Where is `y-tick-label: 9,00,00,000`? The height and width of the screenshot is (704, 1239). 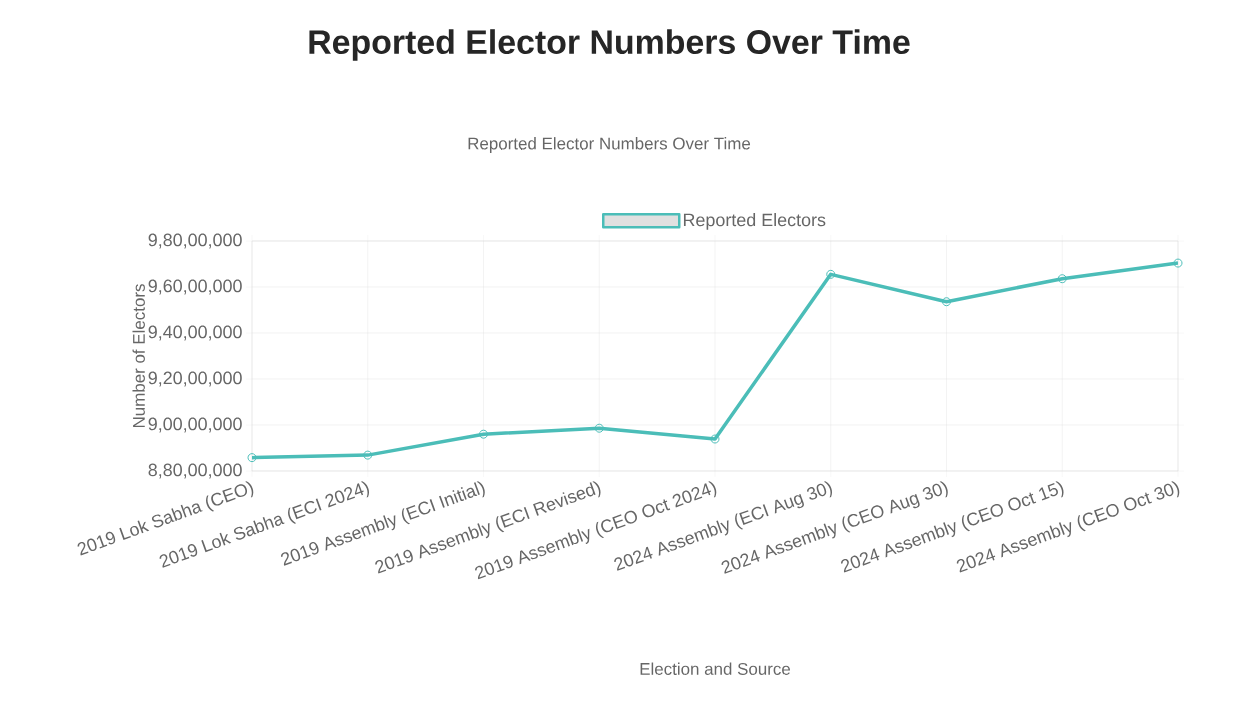
y-tick-label: 9,00,00,000 is located at coordinates (195, 425).